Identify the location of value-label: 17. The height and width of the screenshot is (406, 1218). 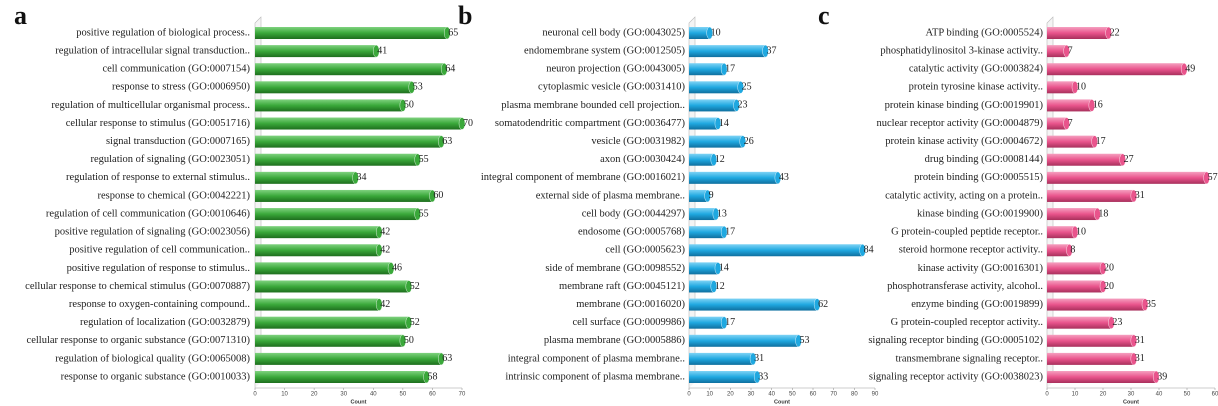
(730, 69).